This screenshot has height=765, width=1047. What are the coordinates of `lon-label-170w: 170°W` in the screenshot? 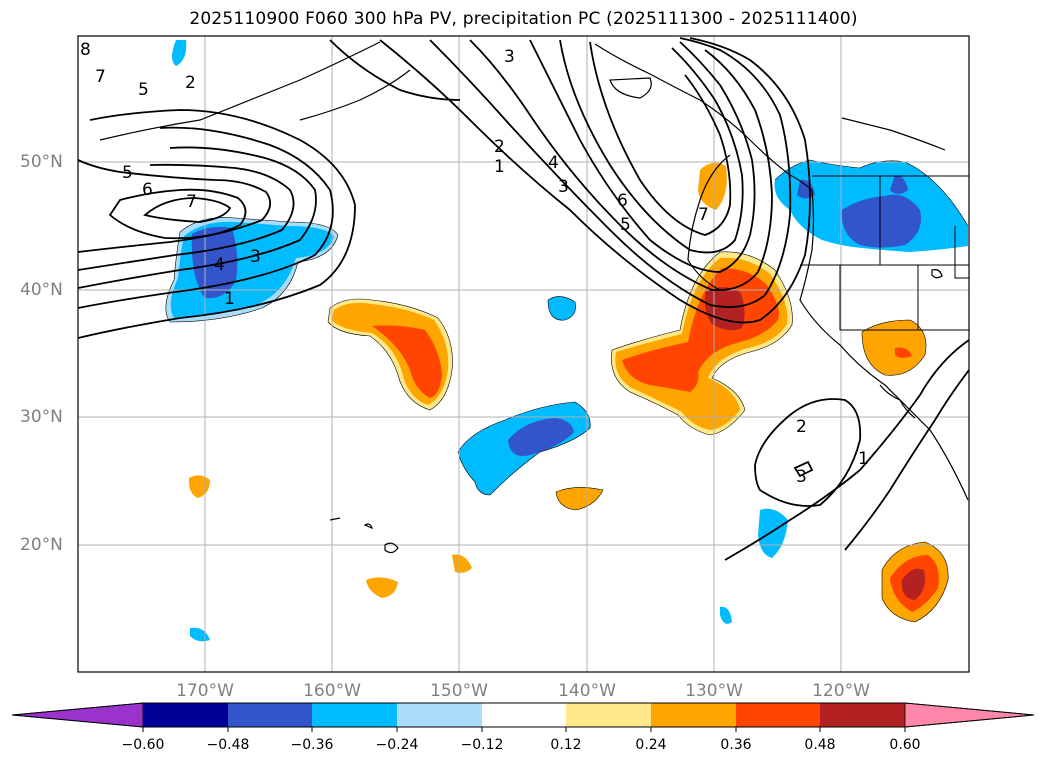 It's located at (205, 691).